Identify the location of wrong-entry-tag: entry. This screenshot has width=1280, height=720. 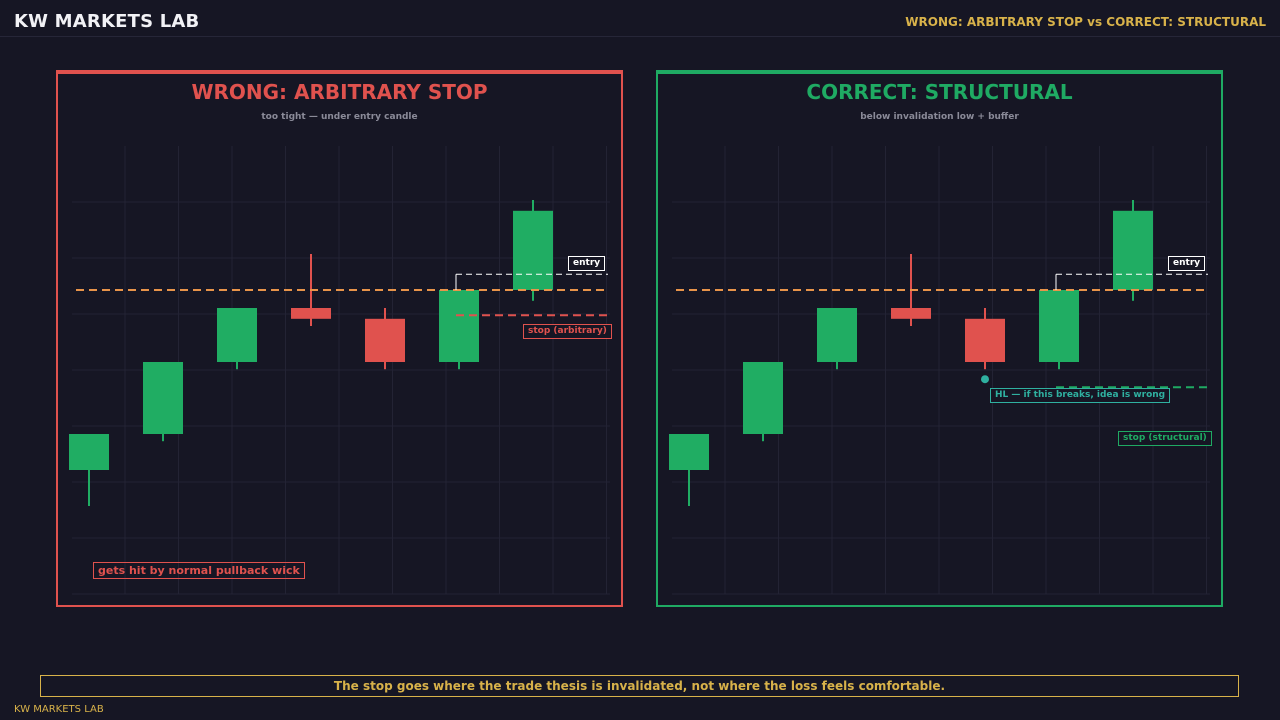
(587, 263).